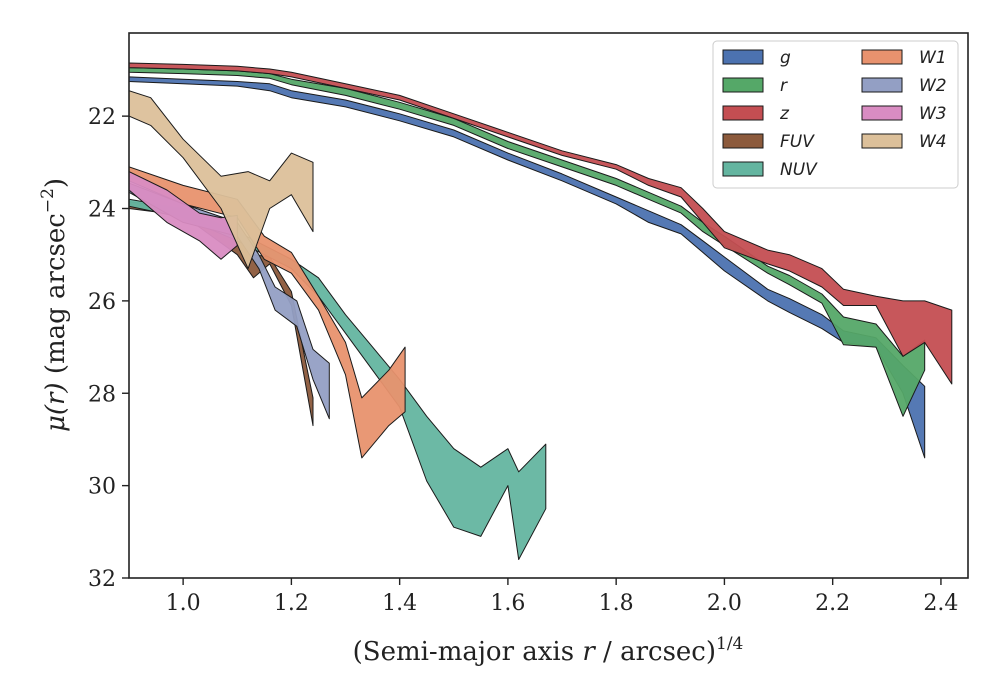  I want to click on legend-swatch-w1, so click(882, 57).